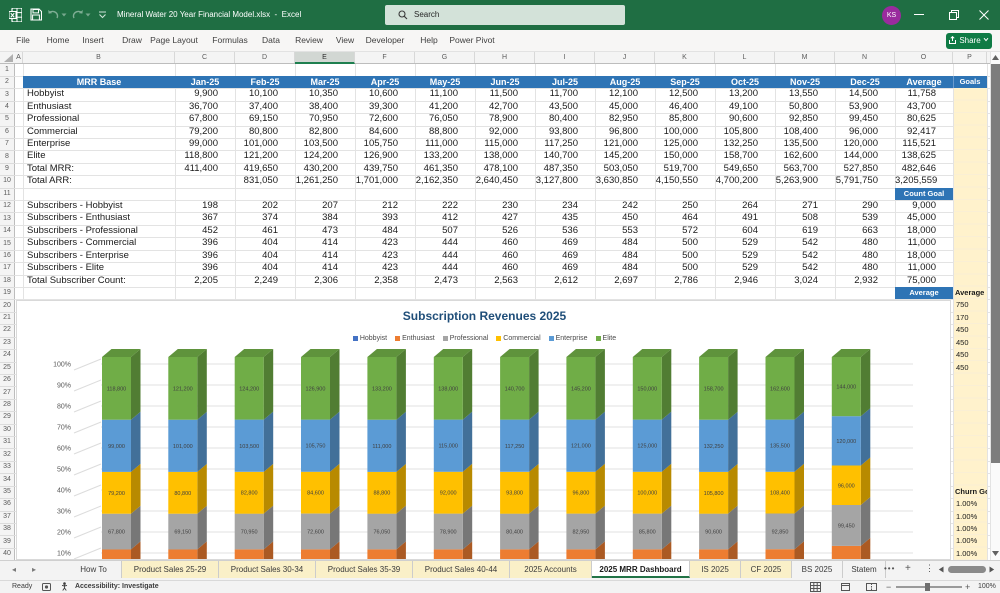 This screenshot has width=1000, height=593. I want to click on svg-text: 158,700, so click(714, 389).